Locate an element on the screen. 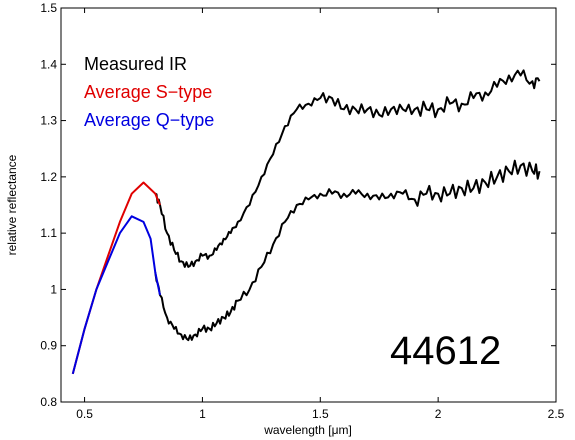 This screenshot has height=440, width=575. y-axis-label: relative reflectance is located at coordinates (12, 204).